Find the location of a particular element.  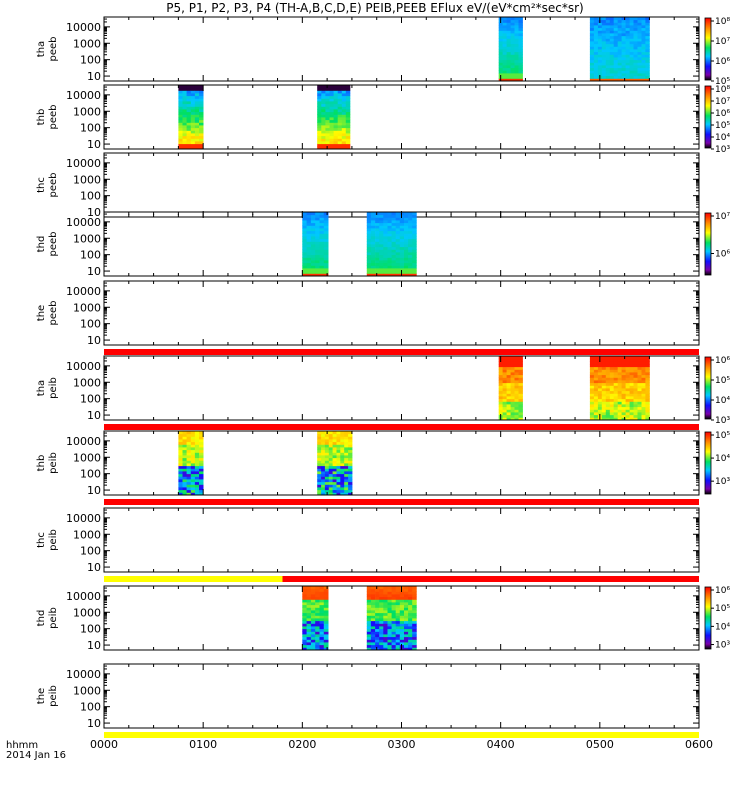

colorbar-tick-label: 10⁷ is located at coordinates (722, 217).